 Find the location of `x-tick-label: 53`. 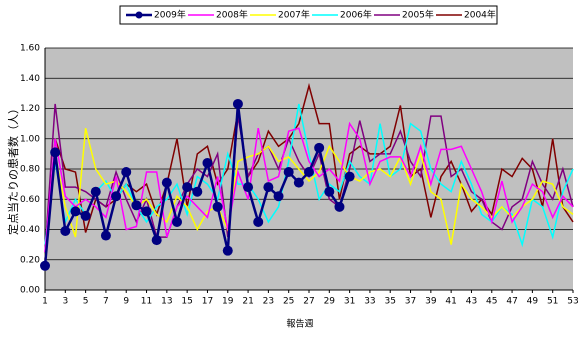

x-tick-label: 53 is located at coordinates (572, 302).